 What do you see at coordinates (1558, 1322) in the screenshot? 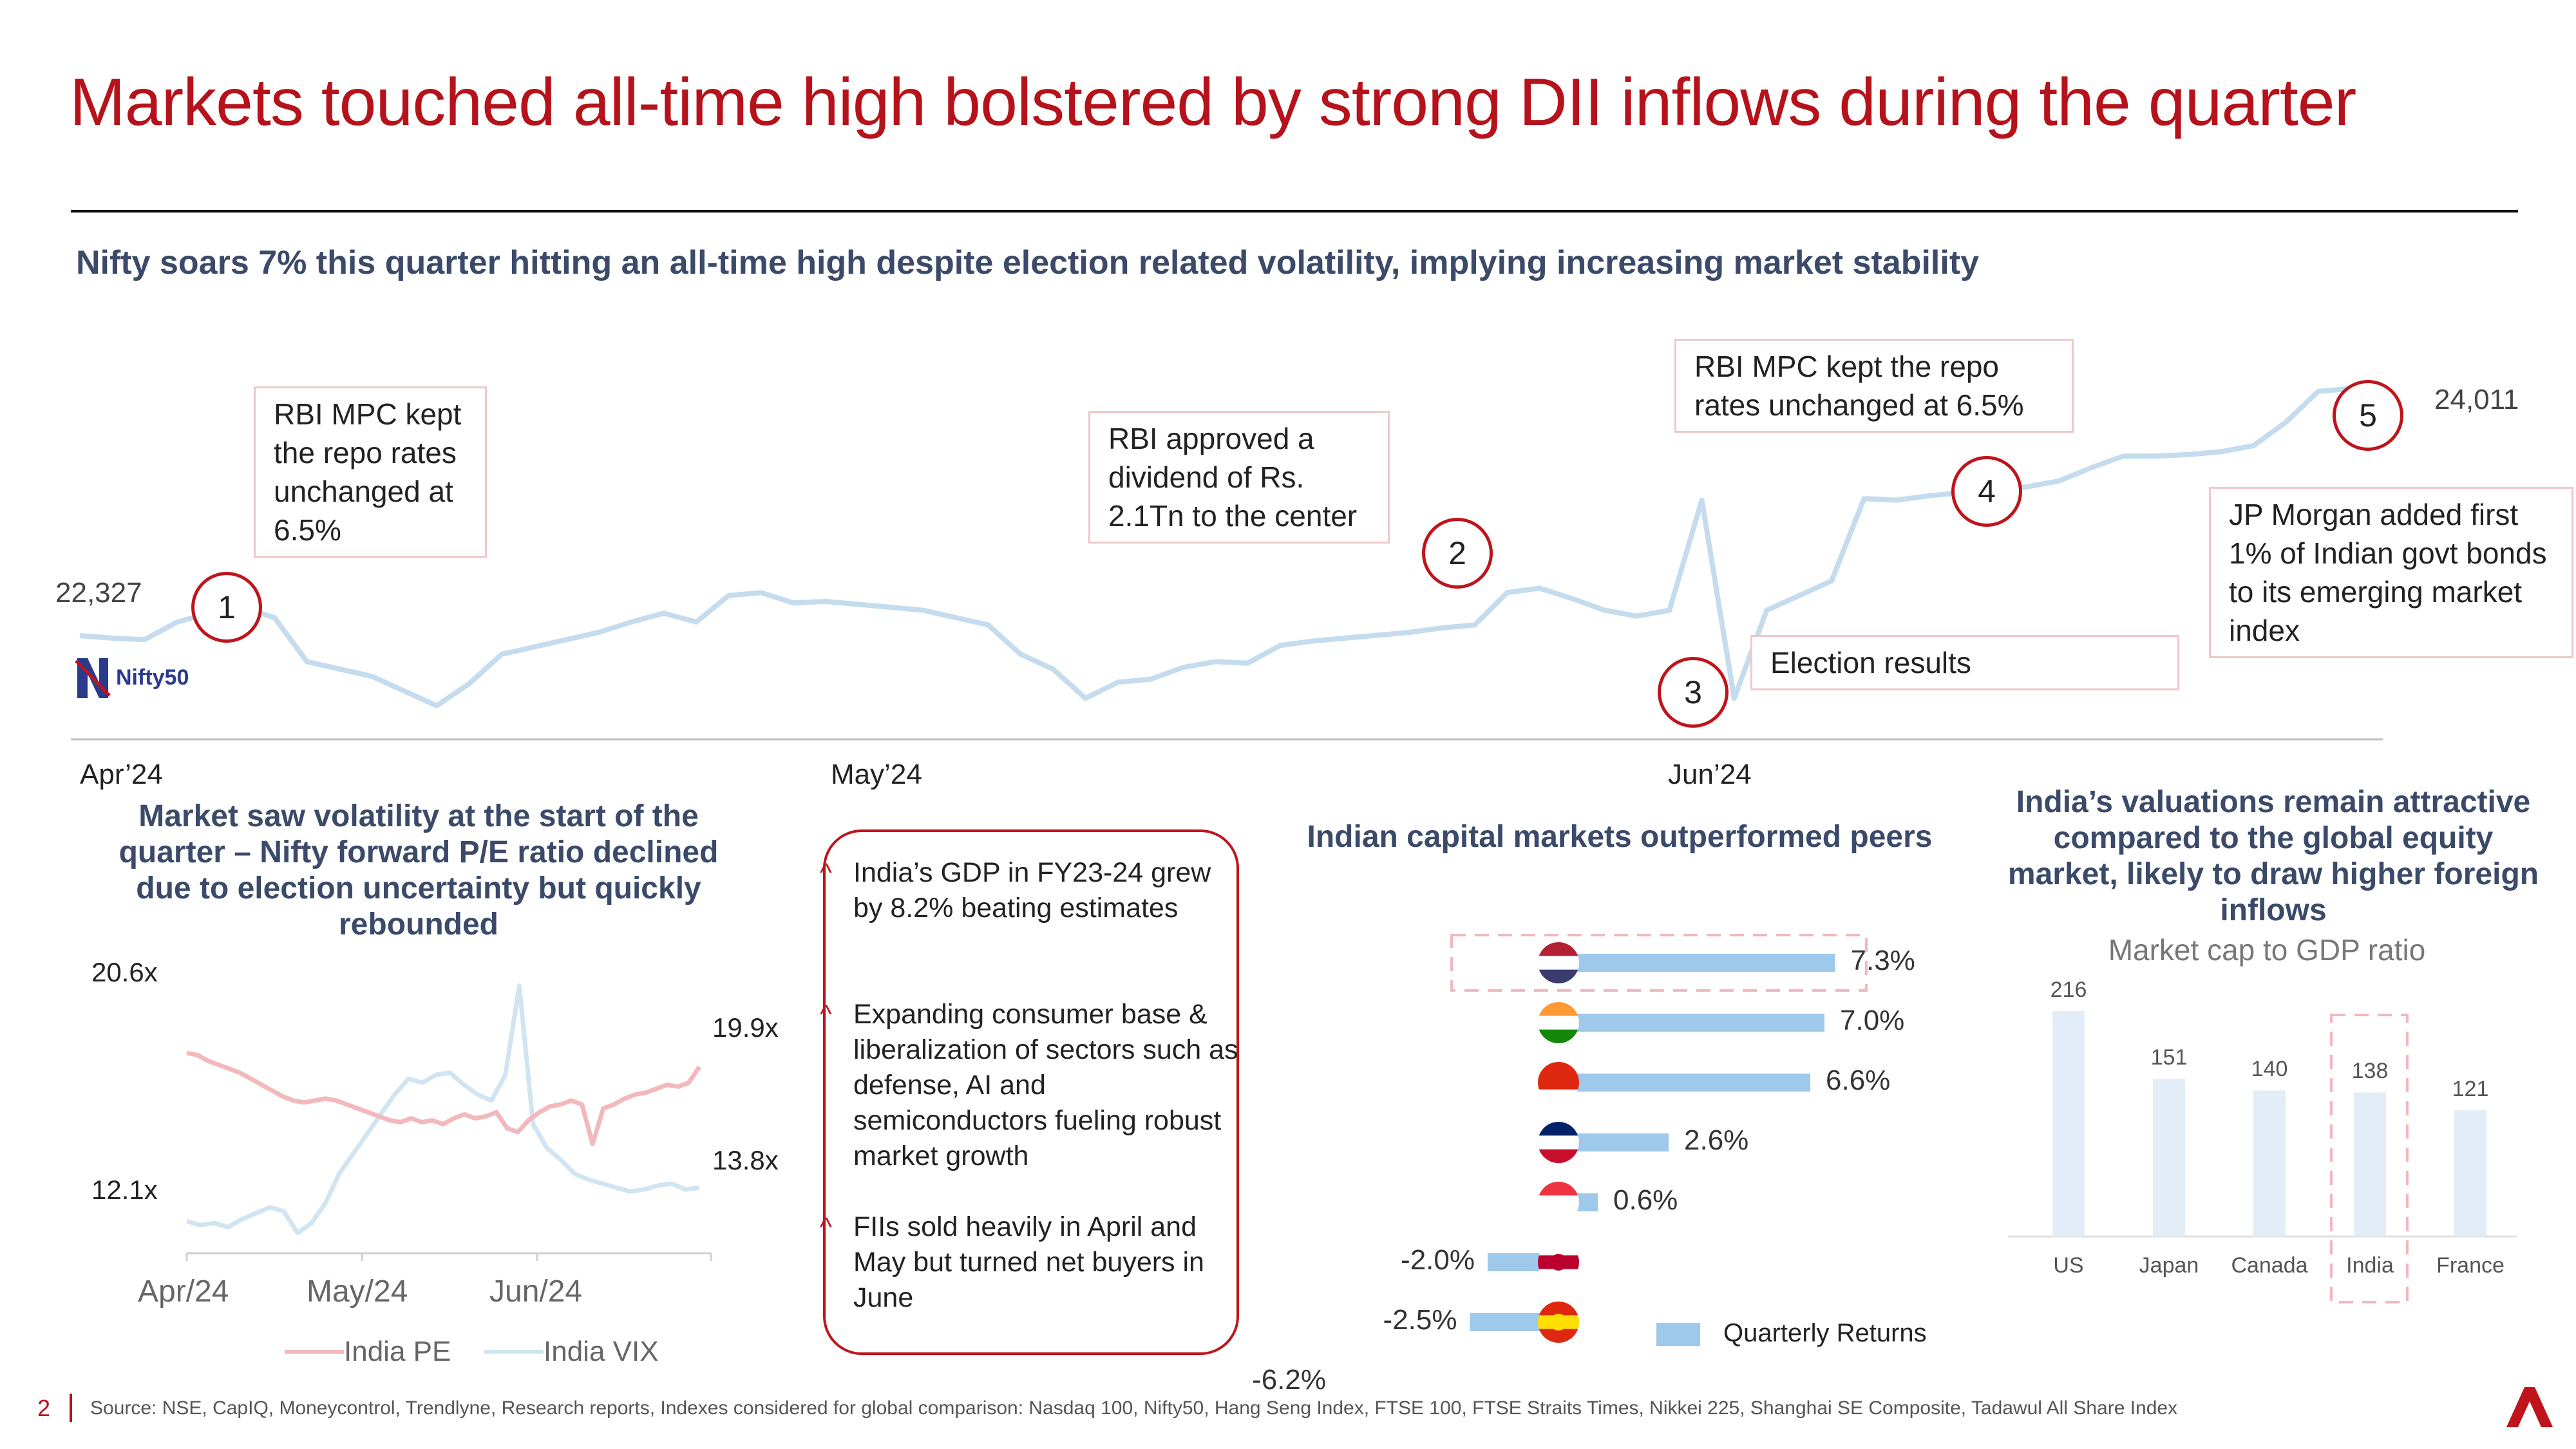
I see `china-flag-icon` at bounding box center [1558, 1322].